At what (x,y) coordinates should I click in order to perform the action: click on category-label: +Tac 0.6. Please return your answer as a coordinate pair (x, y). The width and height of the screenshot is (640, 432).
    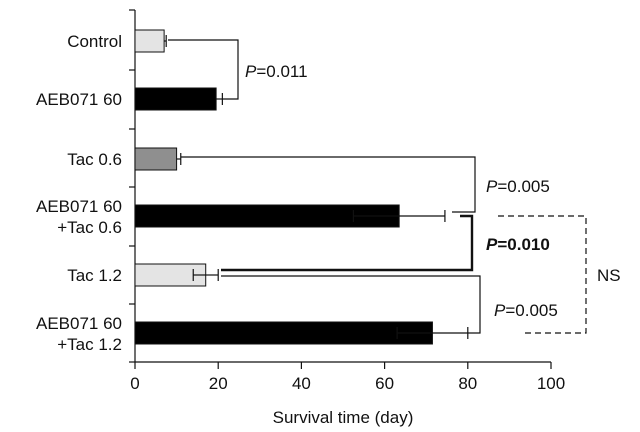
    Looking at the image, I should click on (89, 227).